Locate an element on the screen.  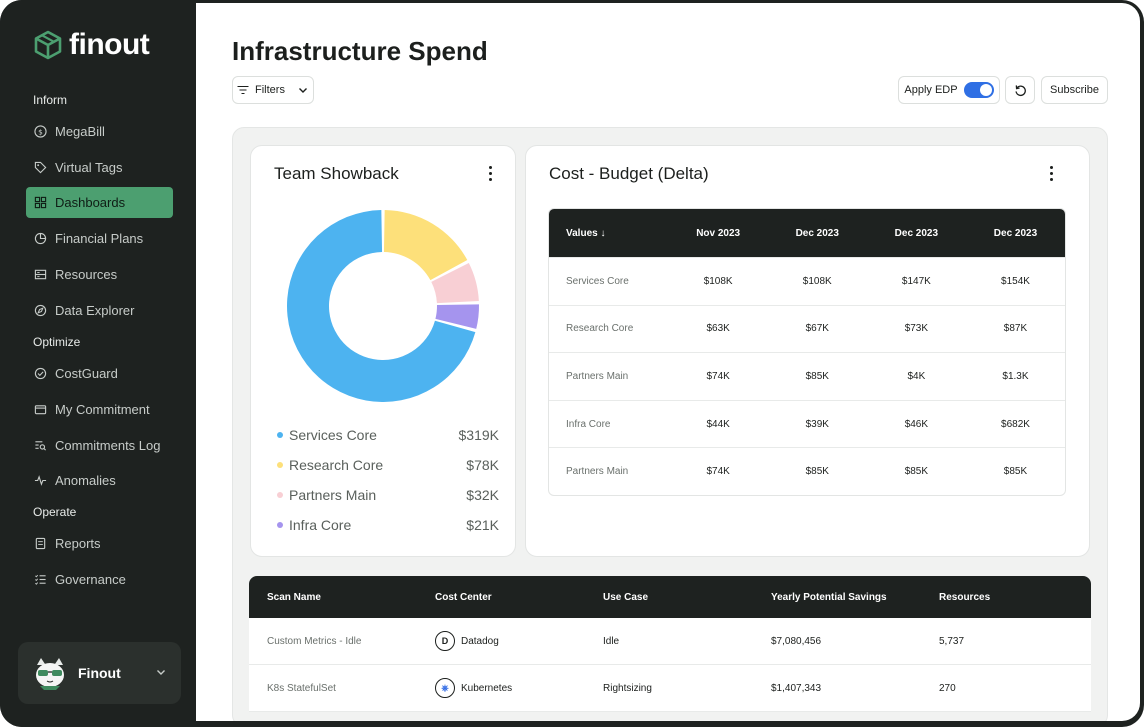
table-cell: 5,737 is located at coordinates (952, 641).